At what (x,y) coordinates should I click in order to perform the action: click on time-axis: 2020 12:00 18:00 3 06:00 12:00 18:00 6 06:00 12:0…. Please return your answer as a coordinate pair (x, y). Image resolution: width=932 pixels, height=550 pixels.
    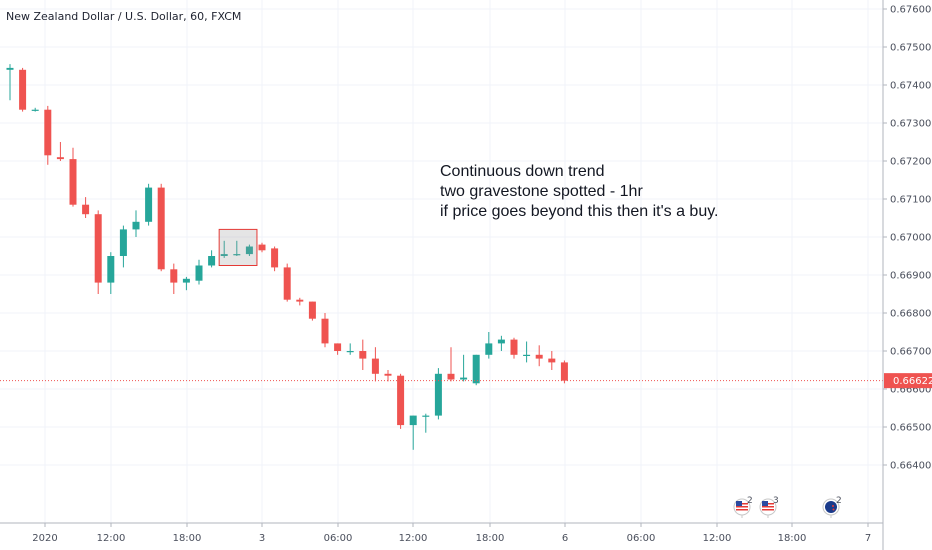
    Looking at the image, I should click on (441, 533).